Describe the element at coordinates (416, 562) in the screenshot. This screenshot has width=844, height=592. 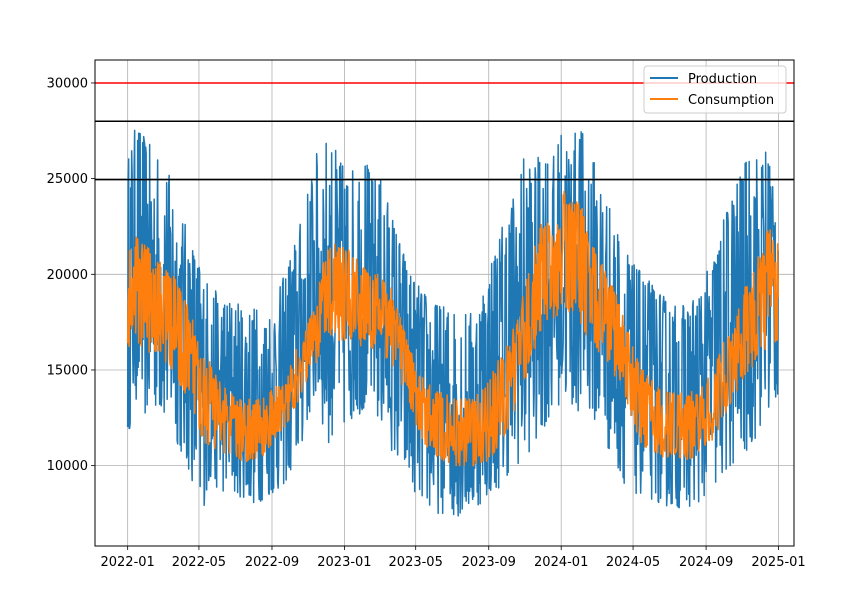
I see `x-tick-label: 2023-05` at that location.